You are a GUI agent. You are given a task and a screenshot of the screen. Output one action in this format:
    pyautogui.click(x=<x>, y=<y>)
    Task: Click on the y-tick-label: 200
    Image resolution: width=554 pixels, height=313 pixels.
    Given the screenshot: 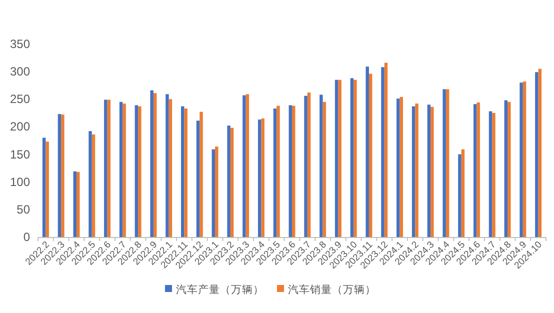 What is the action you would take?
    pyautogui.click(x=20, y=127)
    